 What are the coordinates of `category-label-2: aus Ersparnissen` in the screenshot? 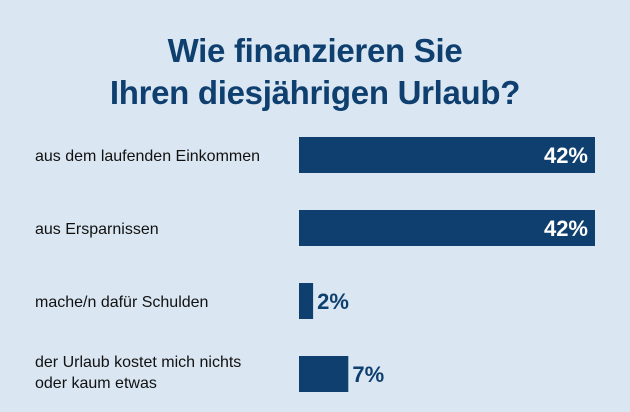 It's located at (97, 229).